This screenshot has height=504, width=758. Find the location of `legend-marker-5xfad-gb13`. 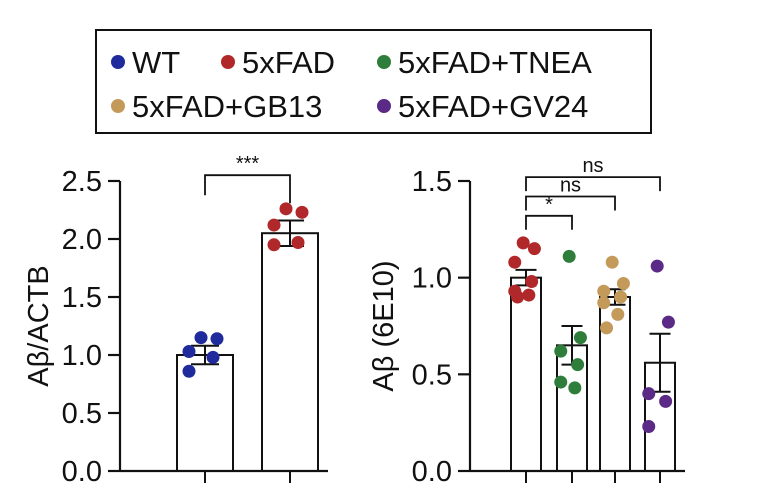

legend-marker-5xfad-gb13 is located at coordinates (118, 106).